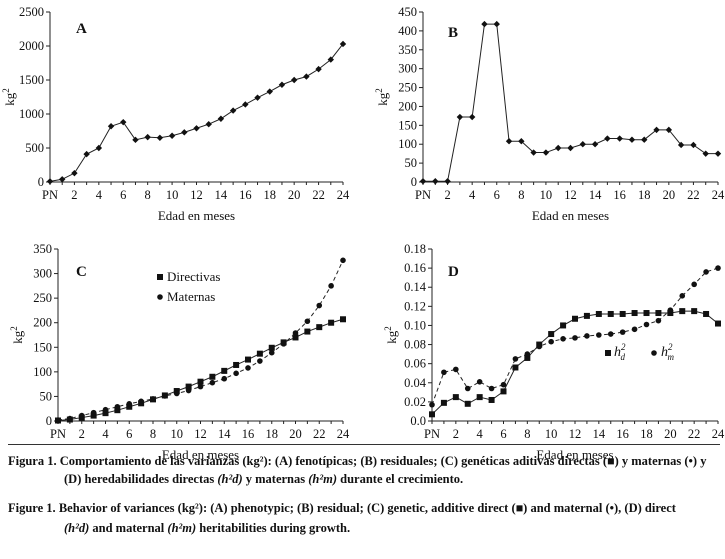 This screenshot has height=559, width=725. Describe the element at coordinates (654, 353) in the screenshot. I see `legend-marker-circle` at that location.